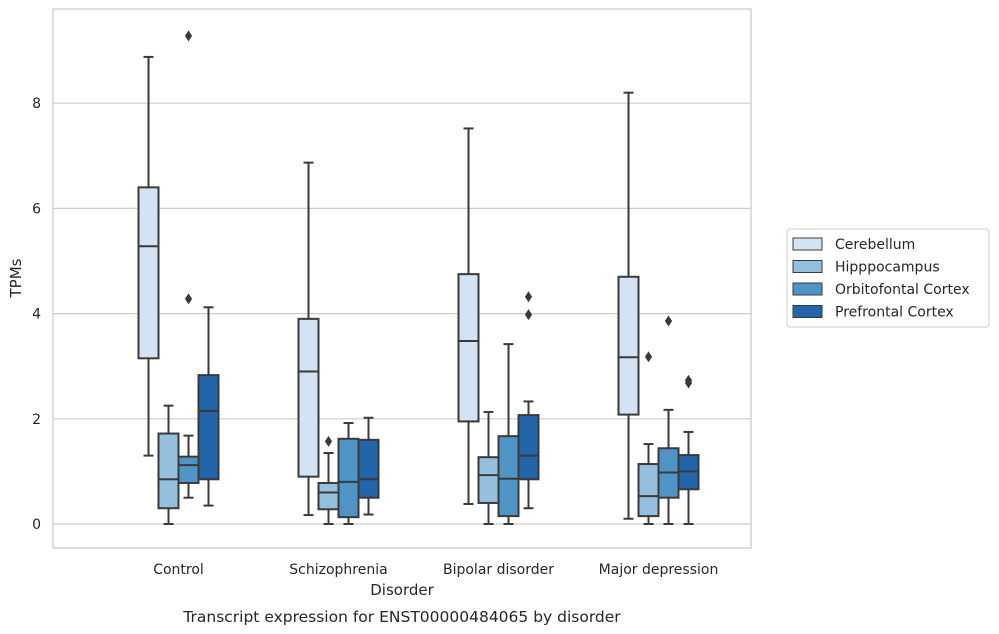 The width and height of the screenshot is (999, 634). Describe the element at coordinates (36, 104) in the screenshot. I see `y-tick-label: 8` at that location.